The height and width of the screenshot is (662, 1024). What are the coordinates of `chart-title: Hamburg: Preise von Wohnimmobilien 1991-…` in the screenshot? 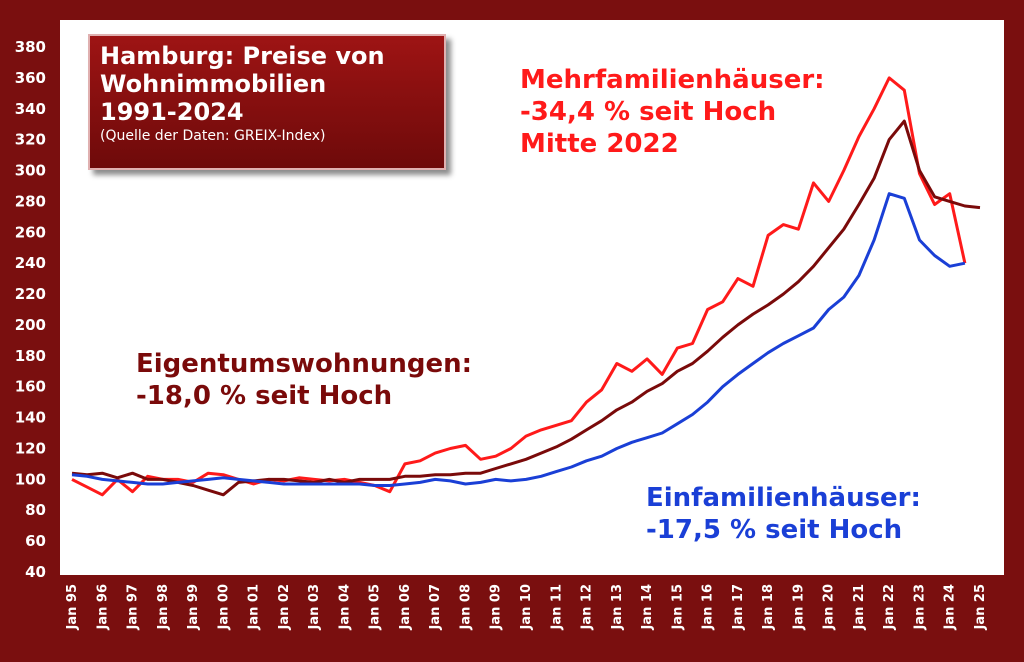 It's located at (242, 84).